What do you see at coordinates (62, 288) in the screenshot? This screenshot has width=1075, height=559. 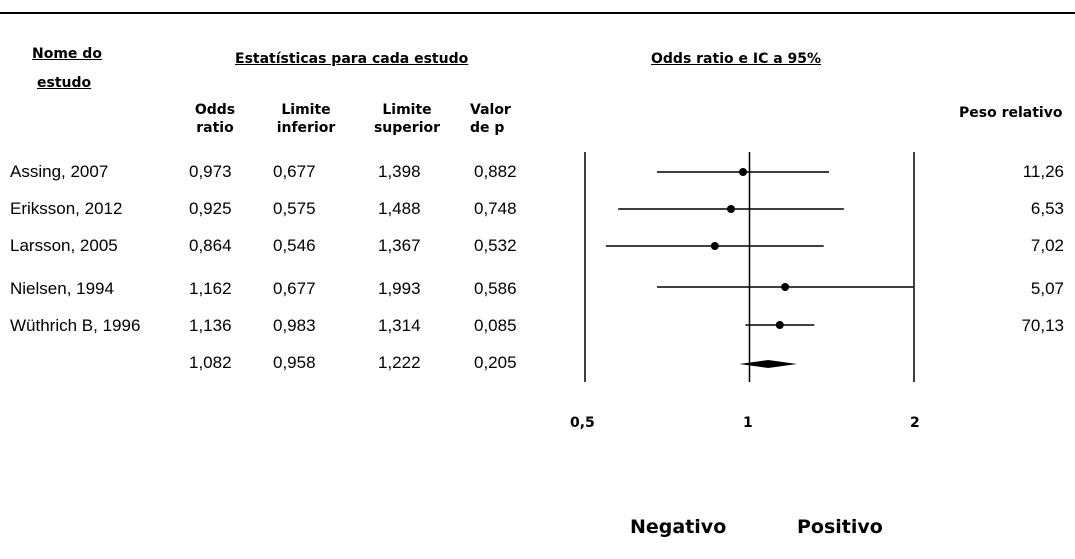 I see `study-name: Nielsen, 1994` at bounding box center [62, 288].